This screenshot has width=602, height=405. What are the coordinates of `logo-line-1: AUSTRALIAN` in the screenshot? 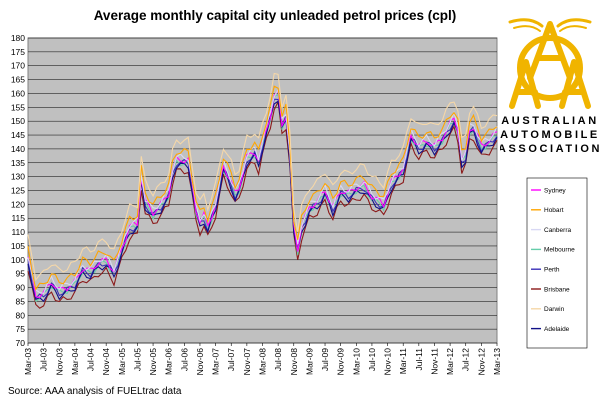 It's located at (550, 121).